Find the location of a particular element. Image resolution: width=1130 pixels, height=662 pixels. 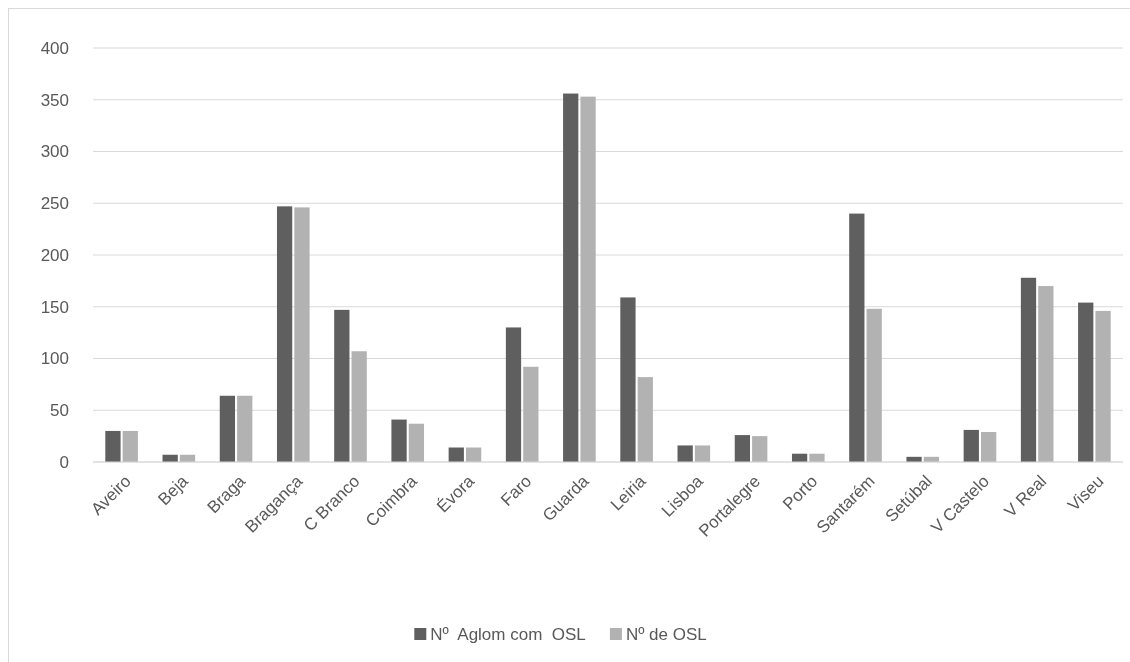

y-tick-label: 100 is located at coordinates (54, 359).